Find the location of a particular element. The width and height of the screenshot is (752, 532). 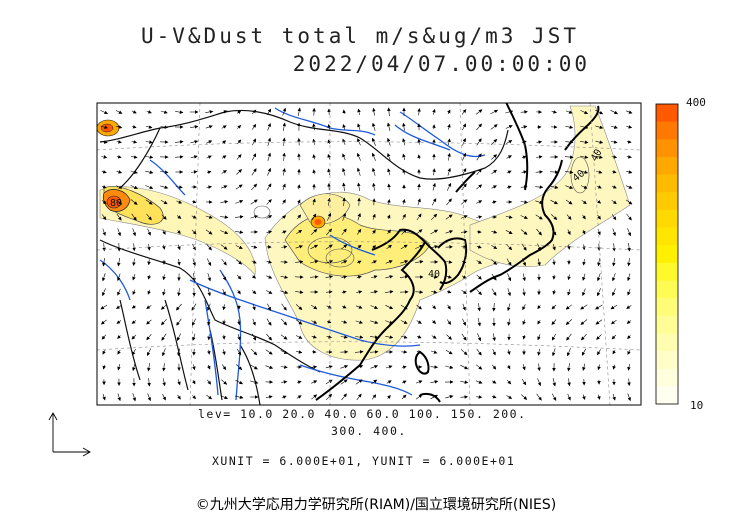

contour-label: 80 is located at coordinates (116, 203).